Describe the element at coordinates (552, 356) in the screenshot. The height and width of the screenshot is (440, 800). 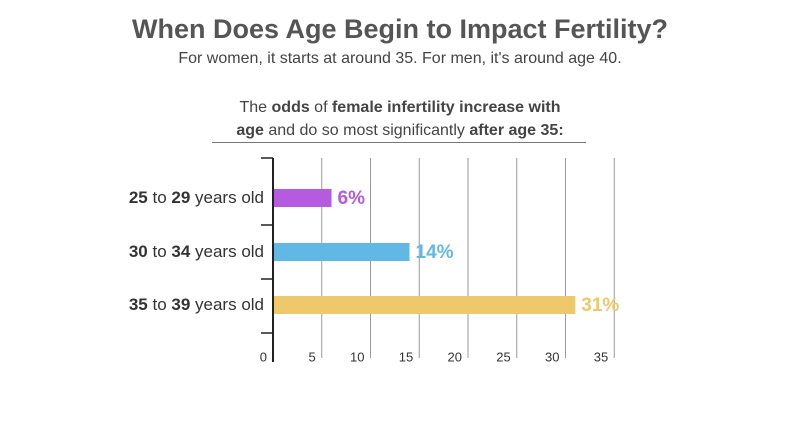
I see `tick-label-30: 30` at that location.